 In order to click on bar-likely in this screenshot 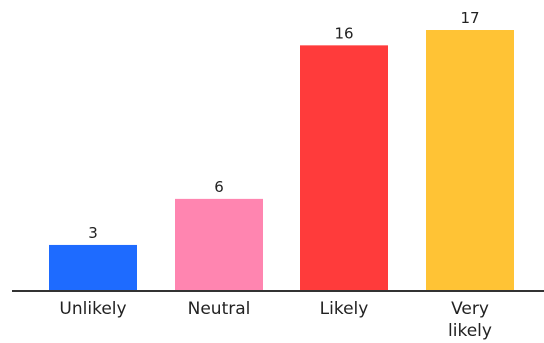, I will do `click(344, 168)`.